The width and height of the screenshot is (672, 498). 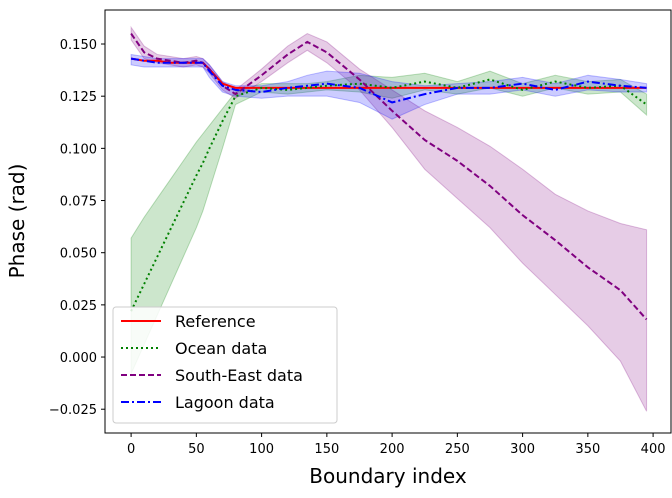 What do you see at coordinates (131, 449) in the screenshot?
I see `x-tick-label: 0` at bounding box center [131, 449].